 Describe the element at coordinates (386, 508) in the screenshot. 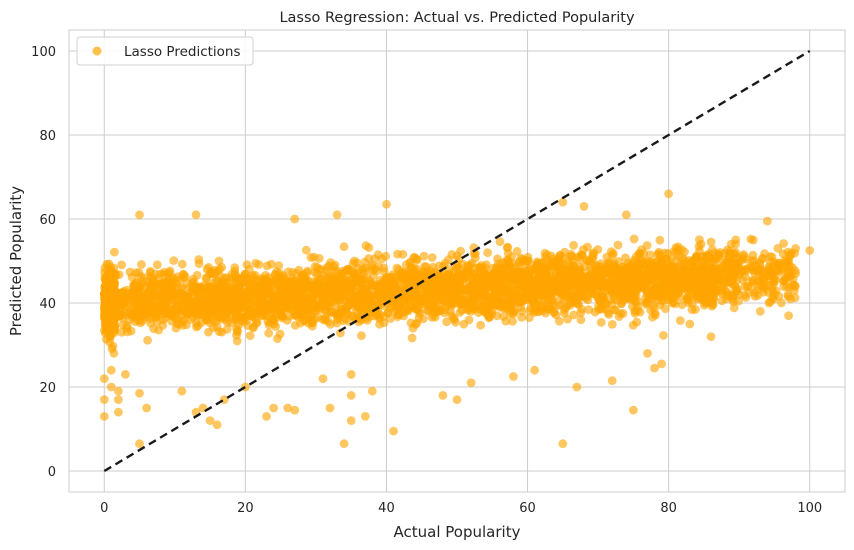

I see `x-tick-label: 40` at that location.